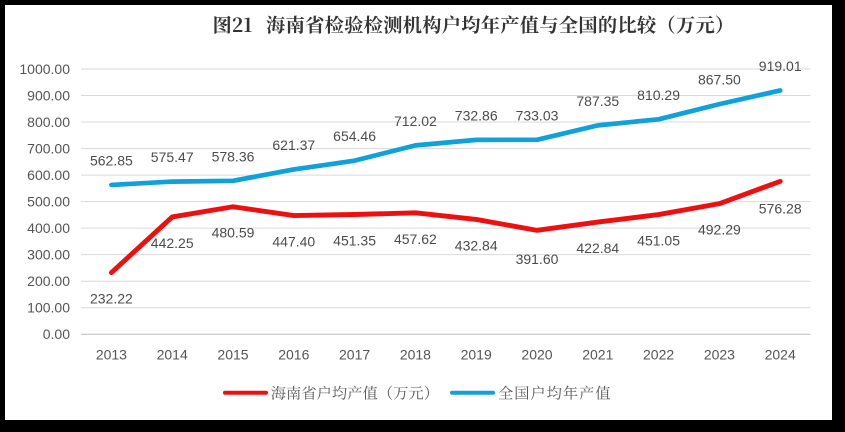 This screenshot has width=845, height=432. I want to click on svg-text: 400.00, so click(48, 228).